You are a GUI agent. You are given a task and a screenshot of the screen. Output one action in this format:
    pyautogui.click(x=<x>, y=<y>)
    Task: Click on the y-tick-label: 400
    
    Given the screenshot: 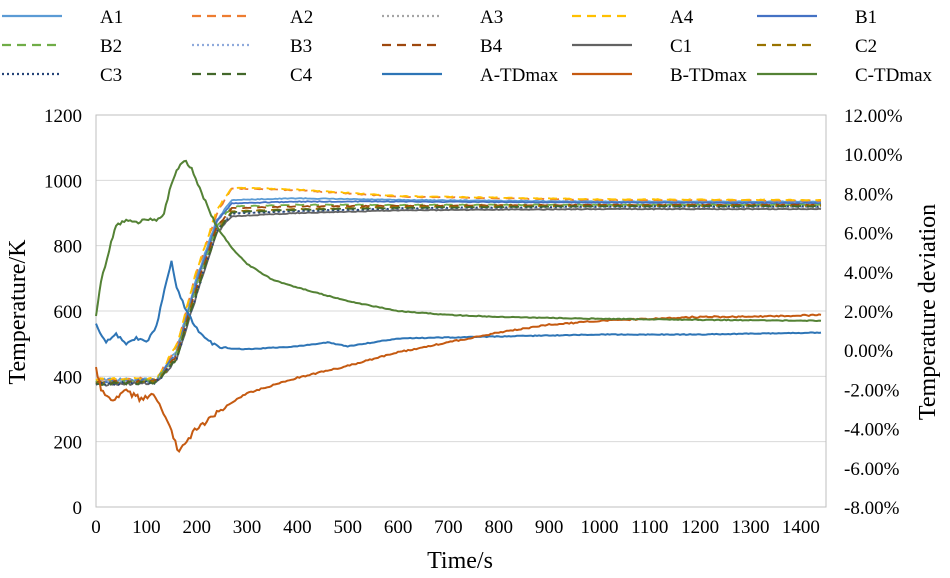 What is the action you would take?
    pyautogui.click(x=68, y=377)
    